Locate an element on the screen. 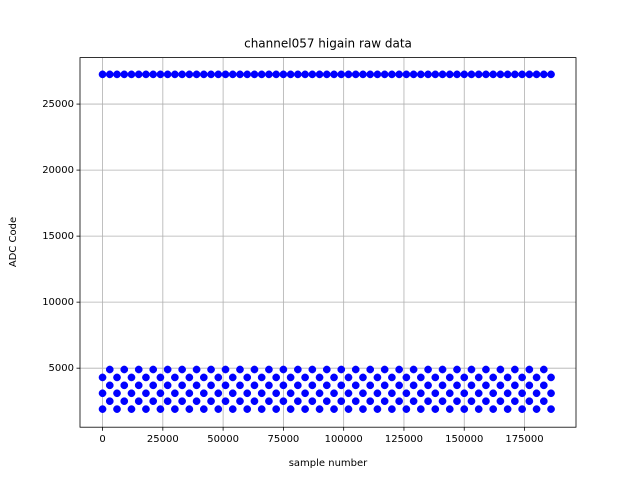 Image resolution: width=640 pixels, height=480 pixels. y-tick-label: 10000 is located at coordinates (58, 302).